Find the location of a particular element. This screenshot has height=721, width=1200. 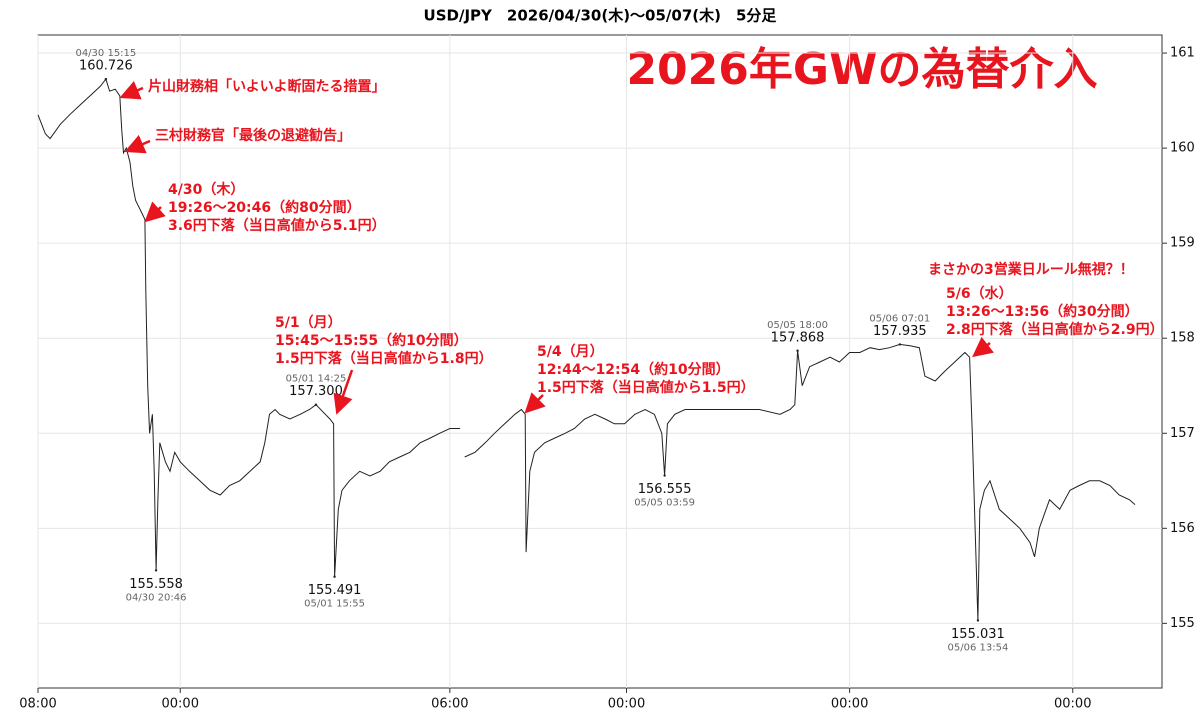

annotation-text: 三村財務官「最後の退避勧告」 is located at coordinates (253, 135).